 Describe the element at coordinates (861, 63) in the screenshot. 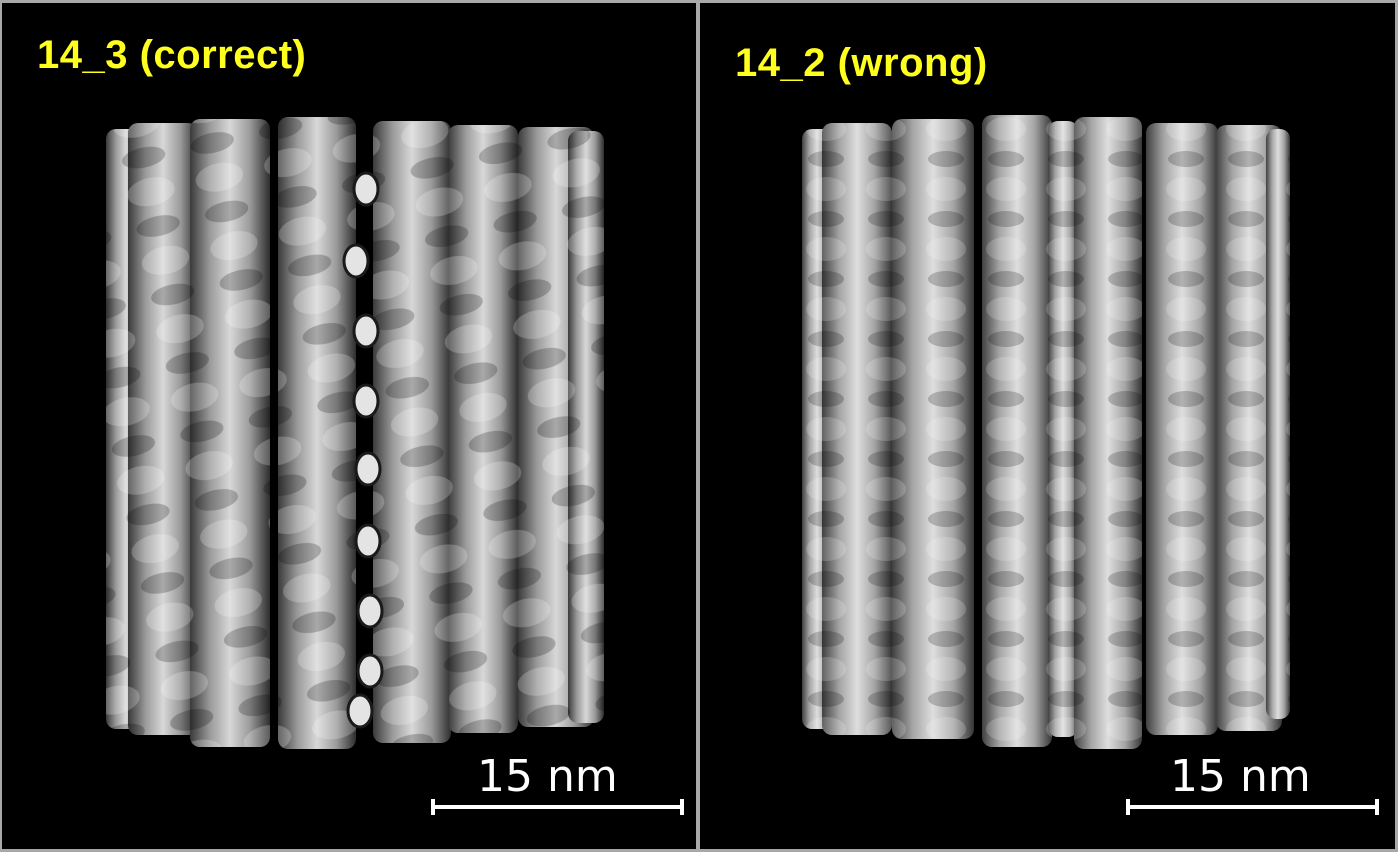

I see `panel-title: 14_2 (wrong)` at that location.